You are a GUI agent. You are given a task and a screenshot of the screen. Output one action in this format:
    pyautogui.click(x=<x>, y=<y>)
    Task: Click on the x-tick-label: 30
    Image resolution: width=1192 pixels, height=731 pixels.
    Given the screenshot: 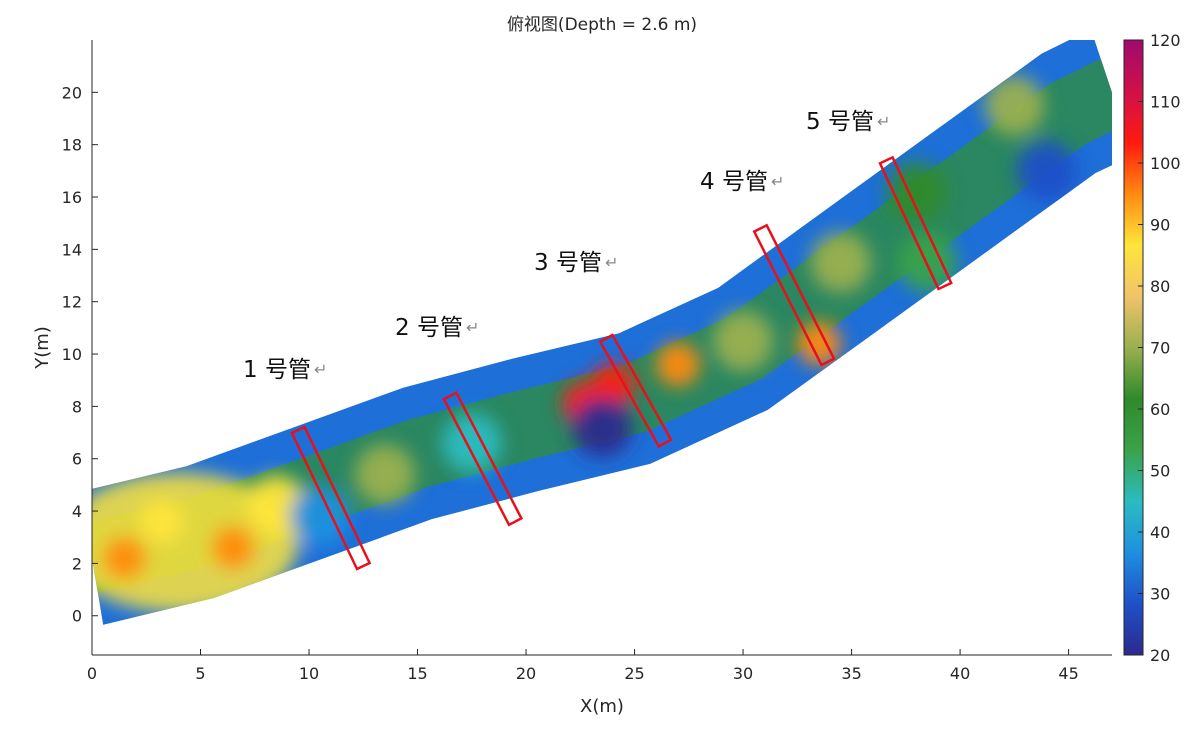 What is the action you would take?
    pyautogui.click(x=743, y=673)
    